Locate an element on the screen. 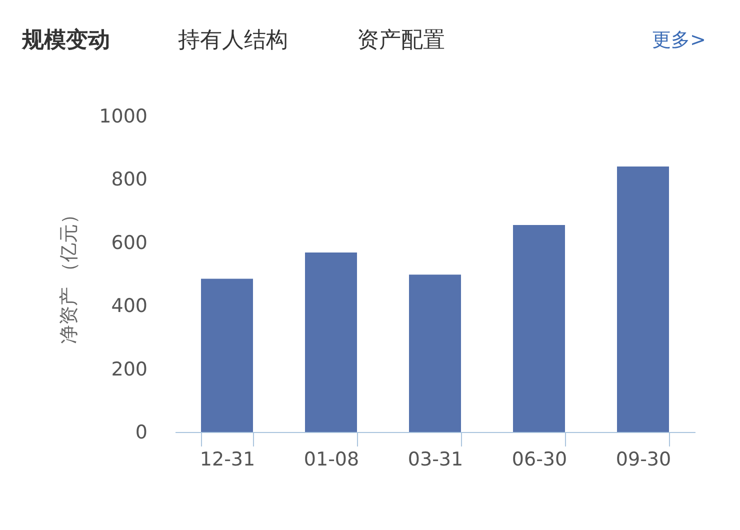 The width and height of the screenshot is (740, 530). x-tick-label: 09-30 is located at coordinates (644, 459).